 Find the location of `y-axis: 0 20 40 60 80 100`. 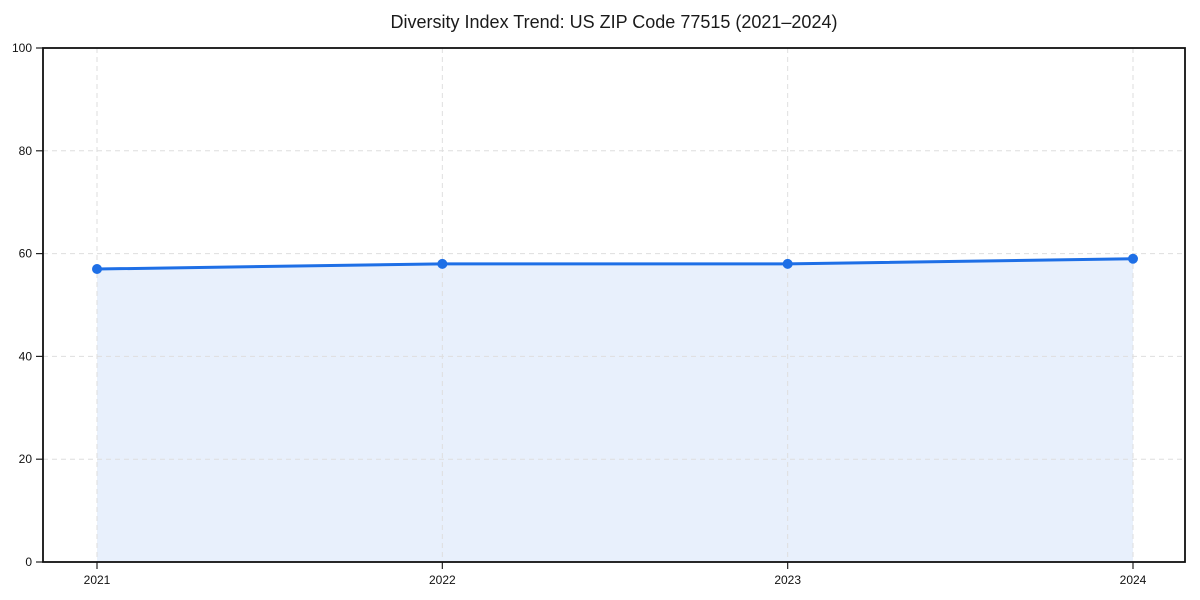

y-axis: 0 20 40 60 80 100 is located at coordinates (27, 305).